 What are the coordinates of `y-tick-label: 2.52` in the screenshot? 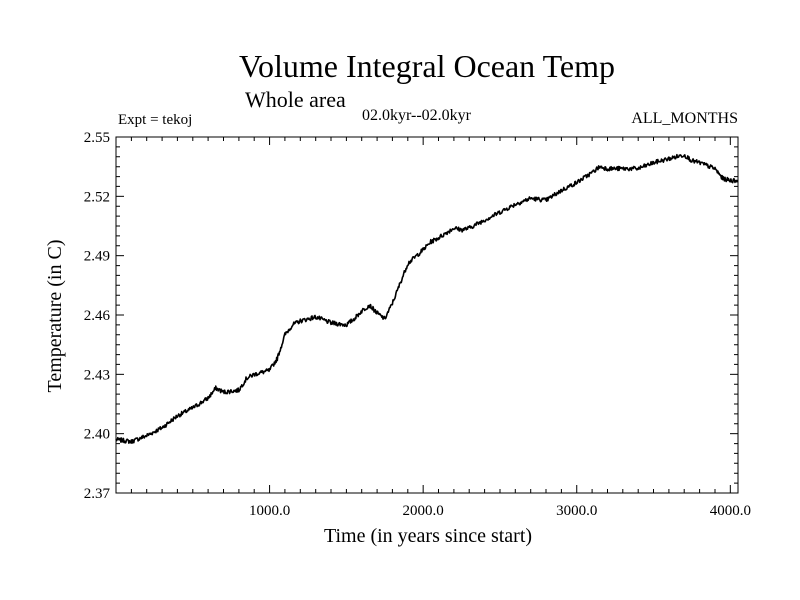 It's located at (97, 197).